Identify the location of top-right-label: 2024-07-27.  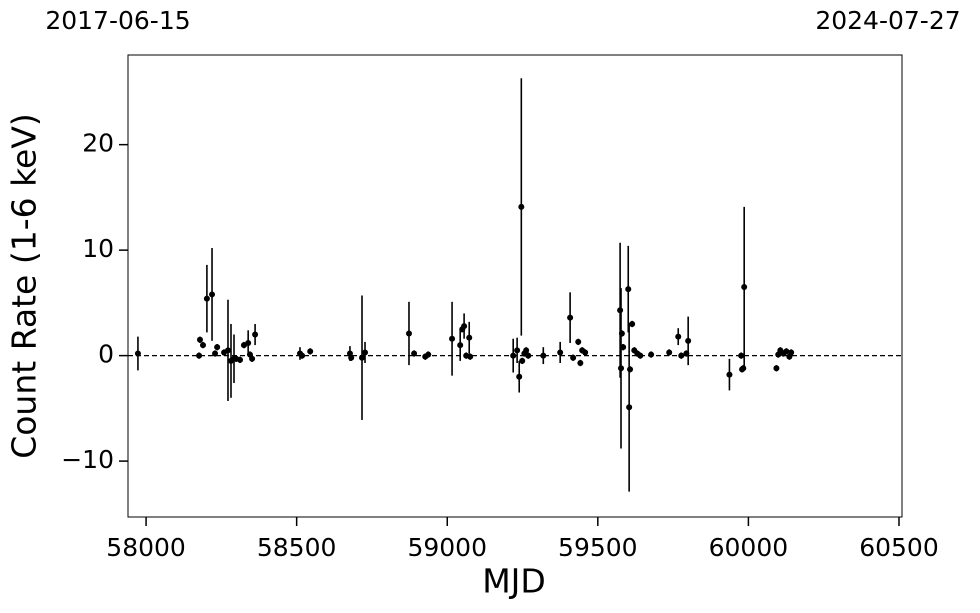
(887, 20).